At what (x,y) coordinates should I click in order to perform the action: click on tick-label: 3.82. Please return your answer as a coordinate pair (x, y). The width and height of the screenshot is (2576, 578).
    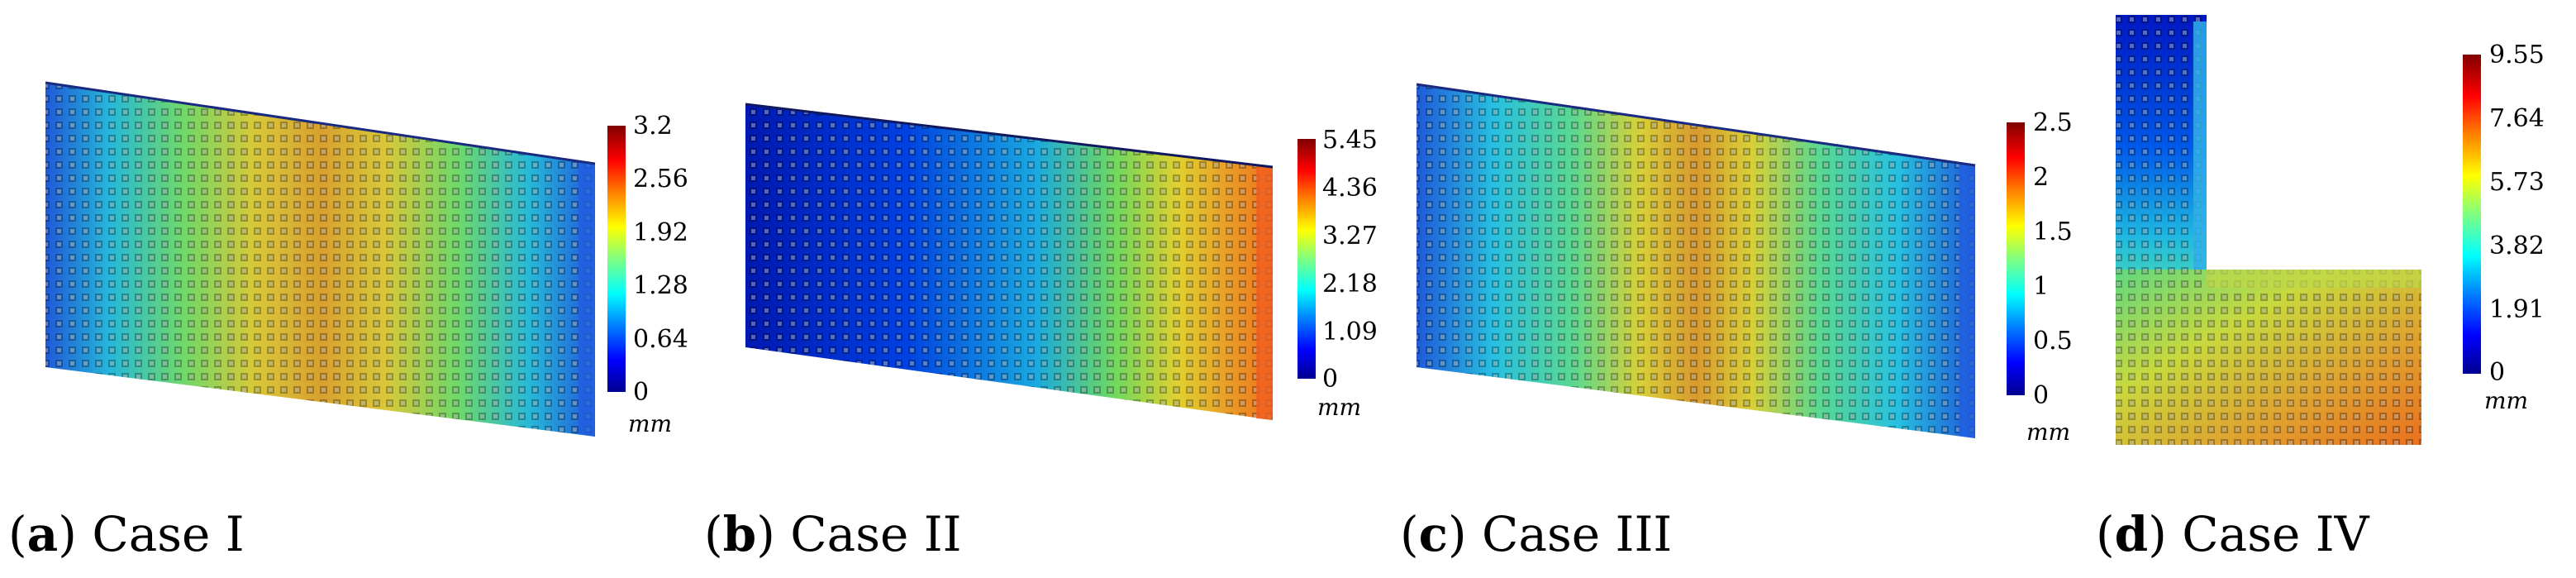
    Looking at the image, I should click on (2517, 246).